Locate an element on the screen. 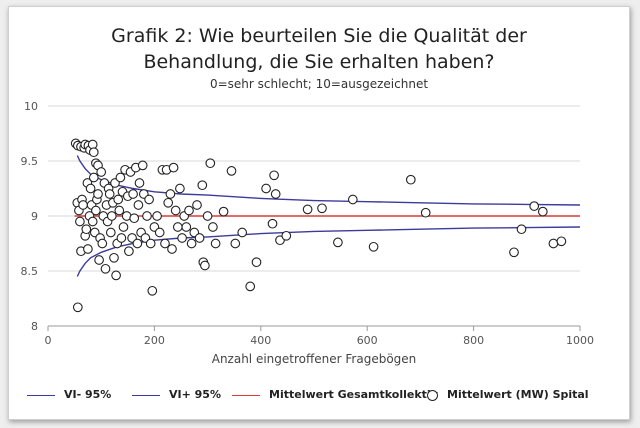  x-tick-label: 1000 is located at coordinates (580, 340).